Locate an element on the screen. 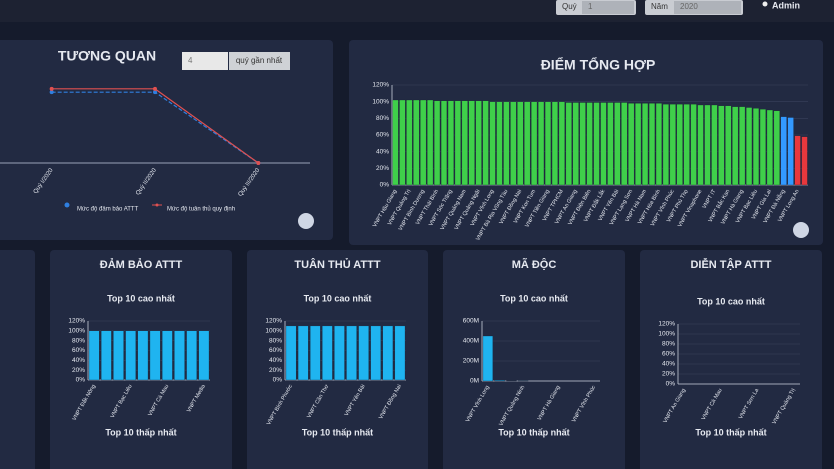 This screenshot has height=469, width=834. legend-label: Mức độ tuân thủ quy định is located at coordinates (201, 209).